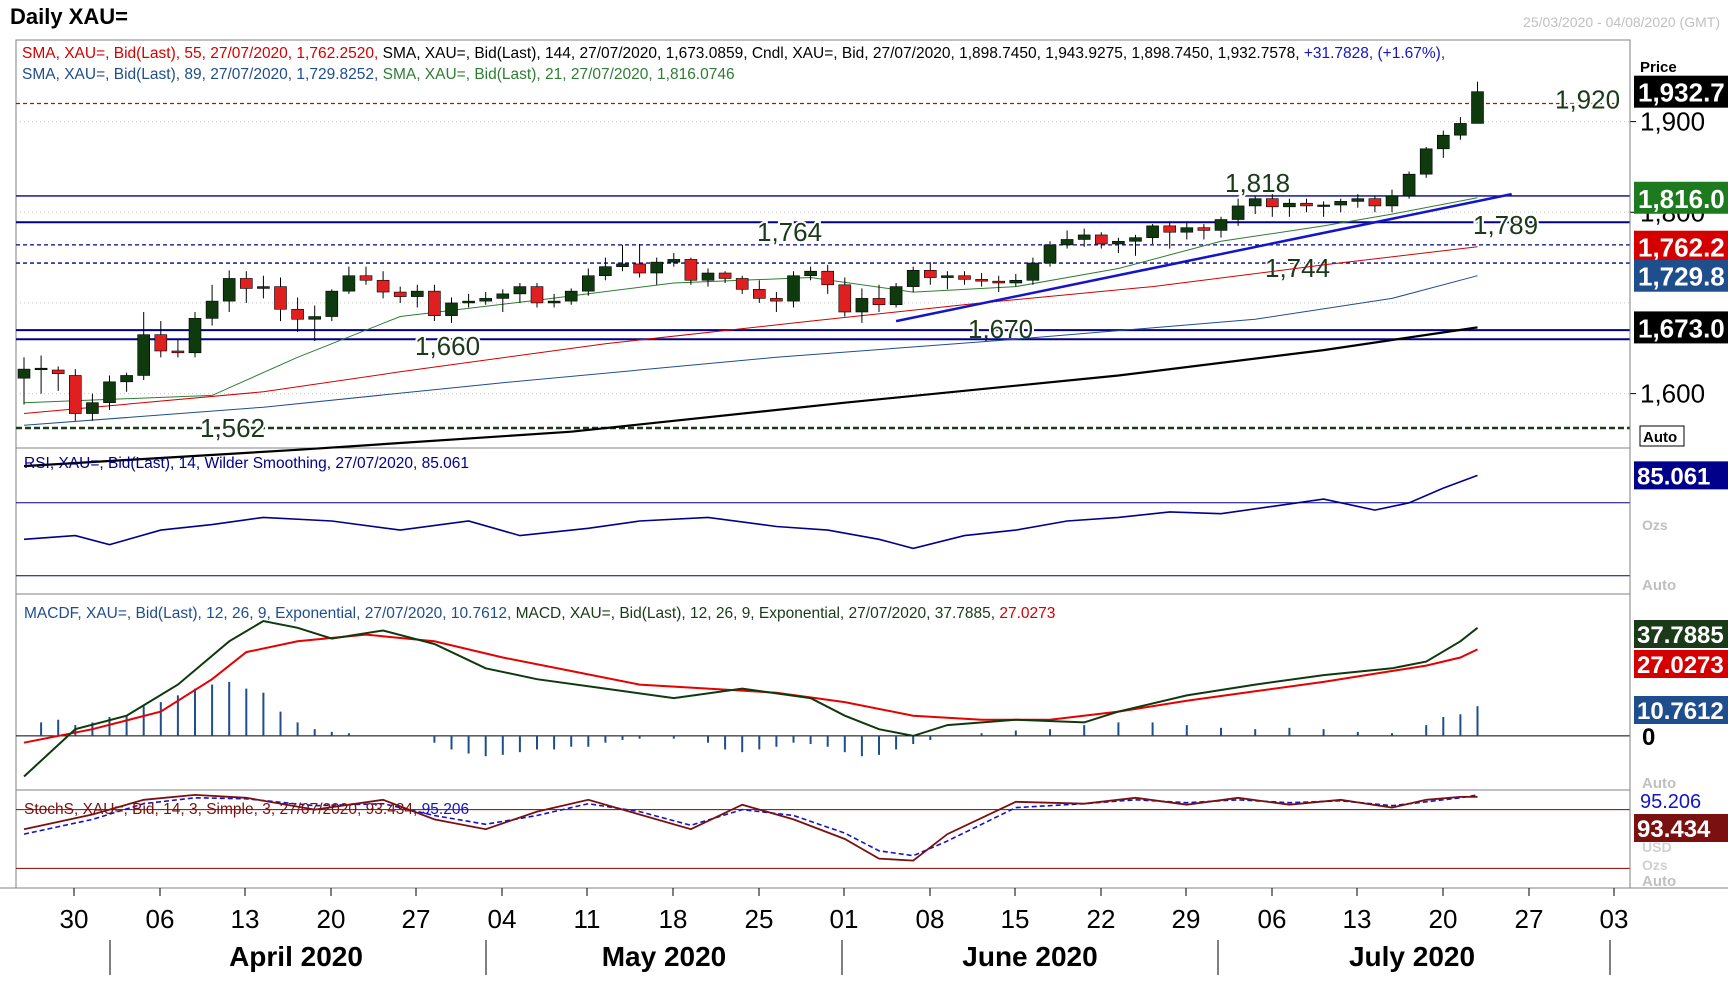  I want to click on x-day-label: 13, so click(245, 919).